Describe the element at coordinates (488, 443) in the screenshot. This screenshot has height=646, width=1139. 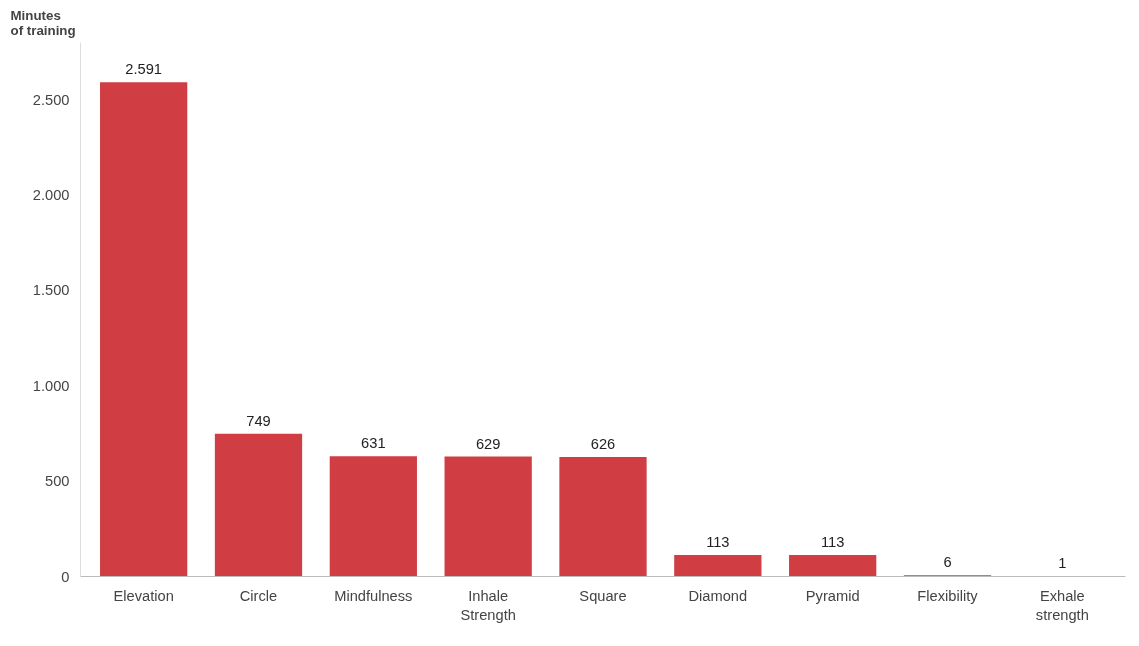
I see `data-label: 629` at that location.